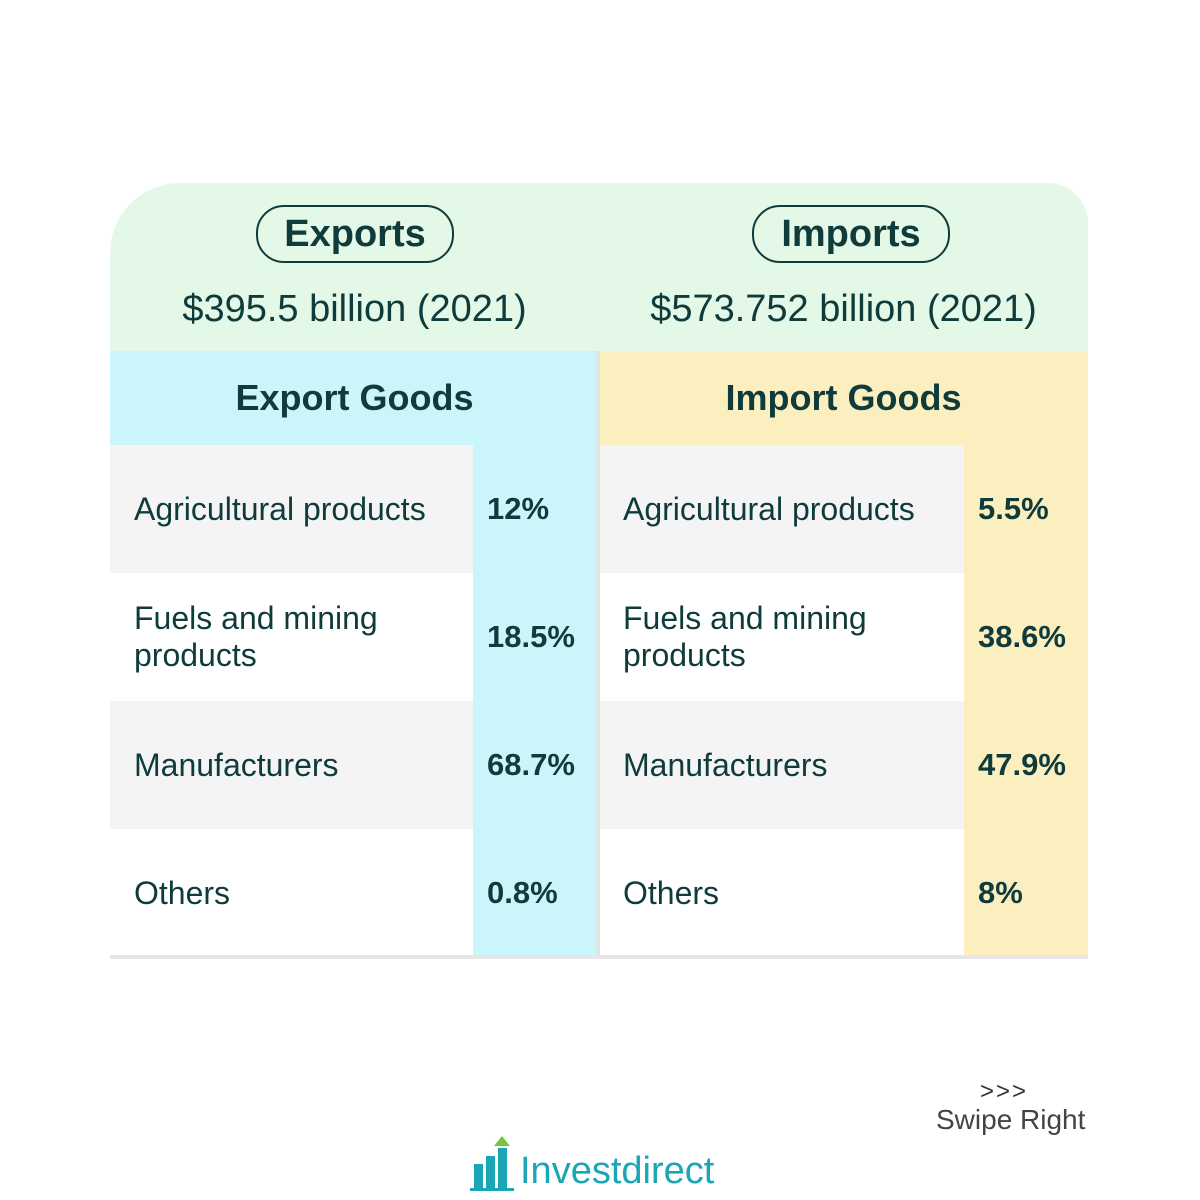 This screenshot has width=1200, height=1200. Describe the element at coordinates (851, 234) in the screenshot. I see `imports-title: Imports` at that location.